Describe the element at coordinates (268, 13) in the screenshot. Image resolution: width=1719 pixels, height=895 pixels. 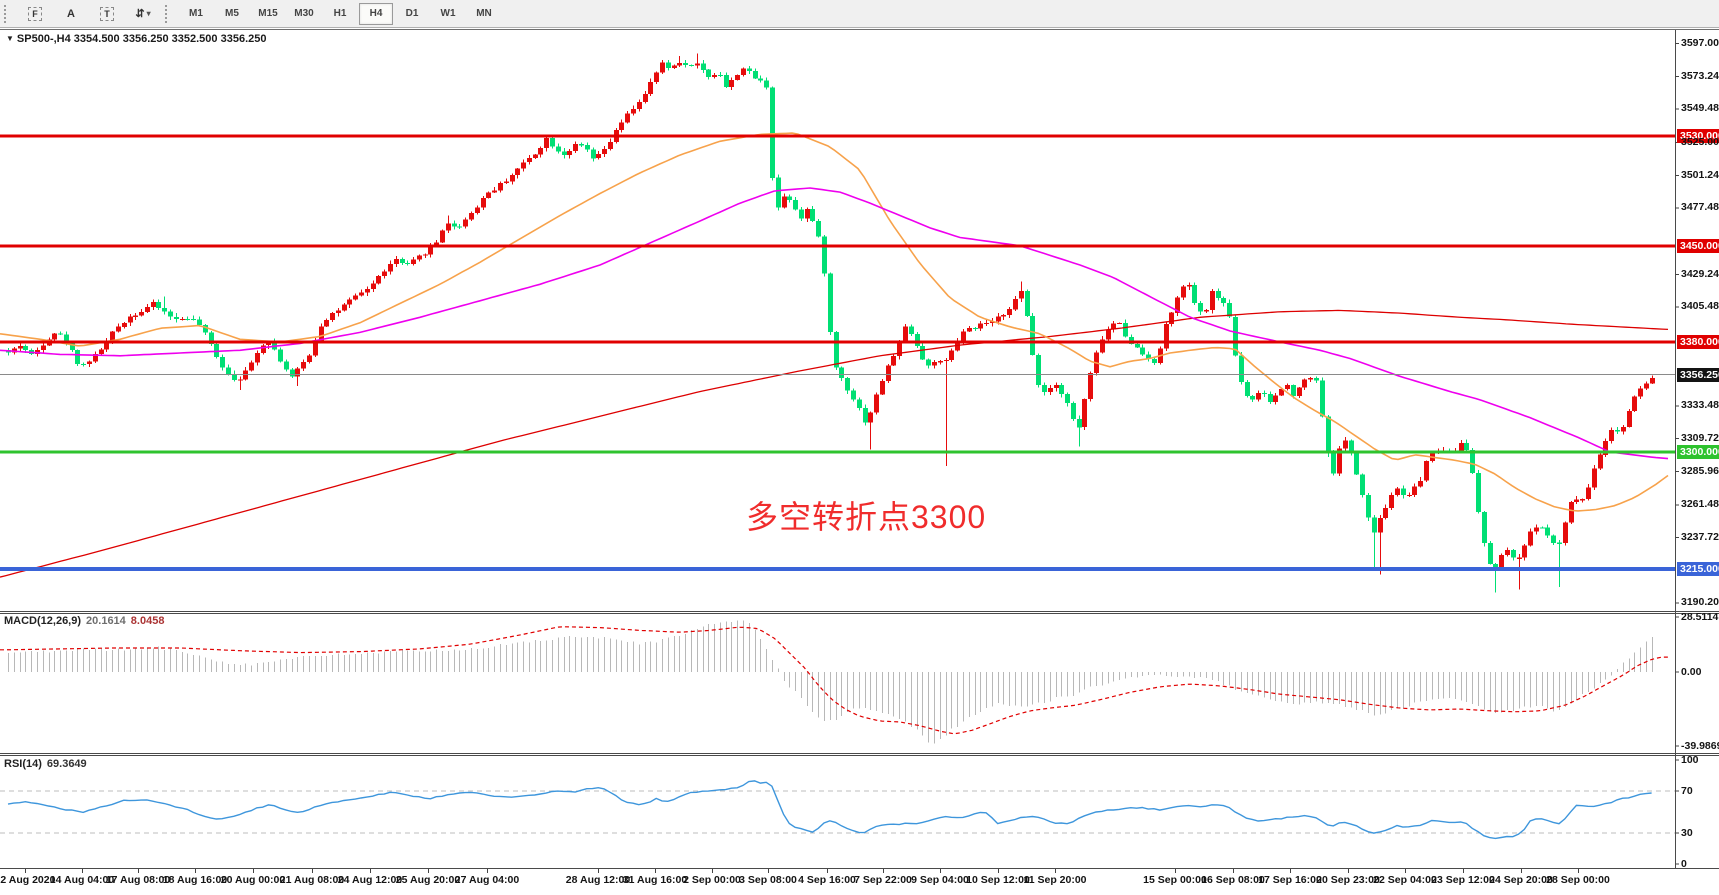
I see `timeframe-m15-button: M15` at that location.